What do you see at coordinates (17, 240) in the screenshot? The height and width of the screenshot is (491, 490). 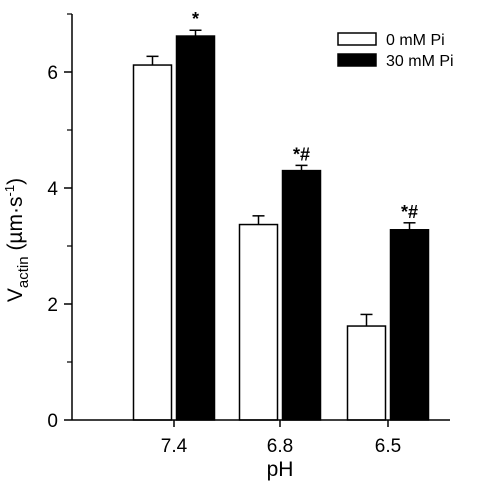 I see `y-axis-label: Vactin (µm·s-1)` at bounding box center [17, 240].